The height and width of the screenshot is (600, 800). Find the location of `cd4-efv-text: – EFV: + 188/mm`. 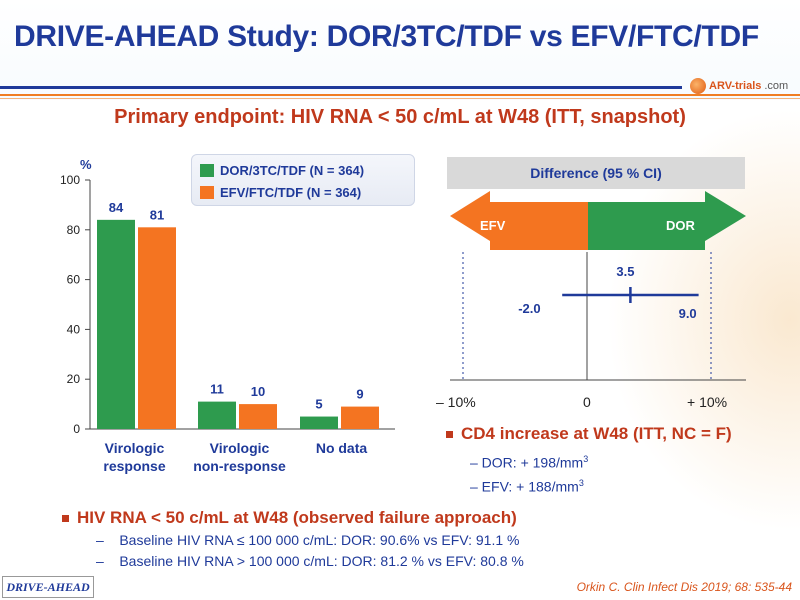

cd4-efv-text: – EFV: + 188/mm is located at coordinates (524, 486).